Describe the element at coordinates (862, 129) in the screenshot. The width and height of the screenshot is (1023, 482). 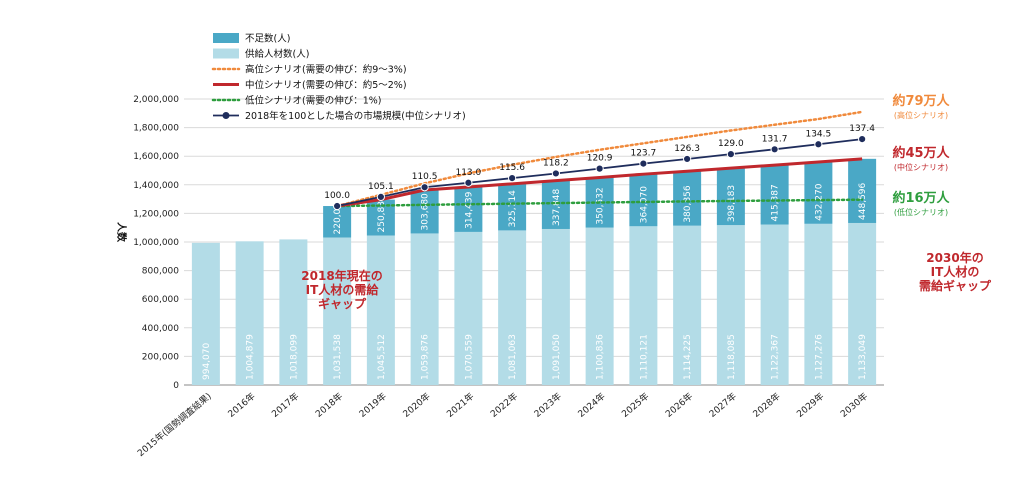
I see `index-label: 137.4` at that location.